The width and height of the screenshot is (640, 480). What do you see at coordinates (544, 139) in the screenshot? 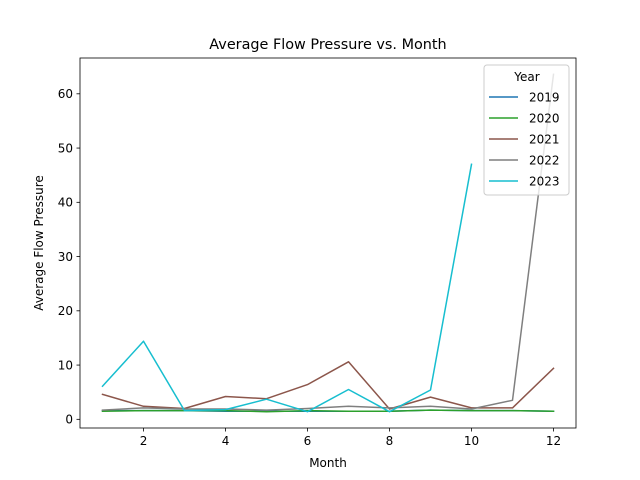
I see `legend-label: 2021` at bounding box center [544, 139].